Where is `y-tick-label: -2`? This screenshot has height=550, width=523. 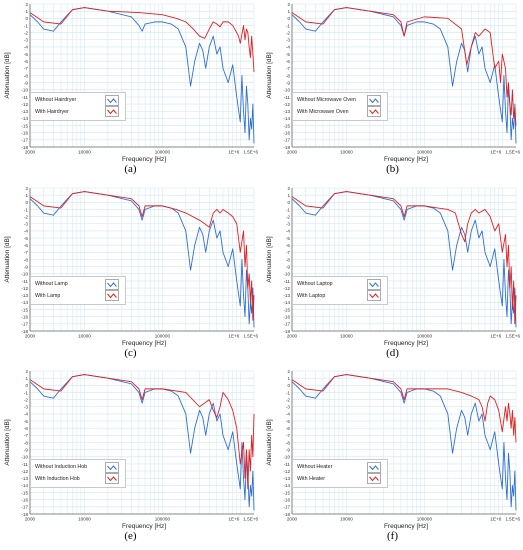
y-tick-label: -2 is located at coordinates (26, 32).